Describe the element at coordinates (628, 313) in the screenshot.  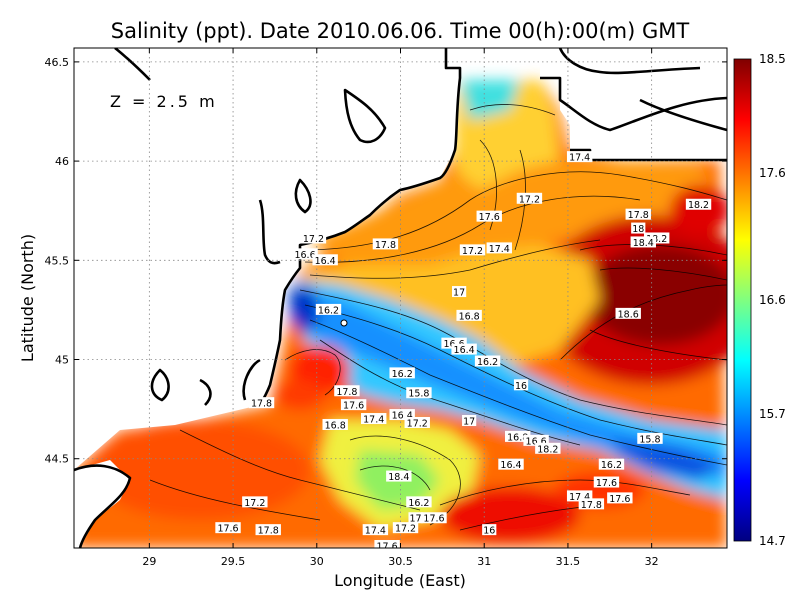
I see `contour-label: 18.6` at that location.